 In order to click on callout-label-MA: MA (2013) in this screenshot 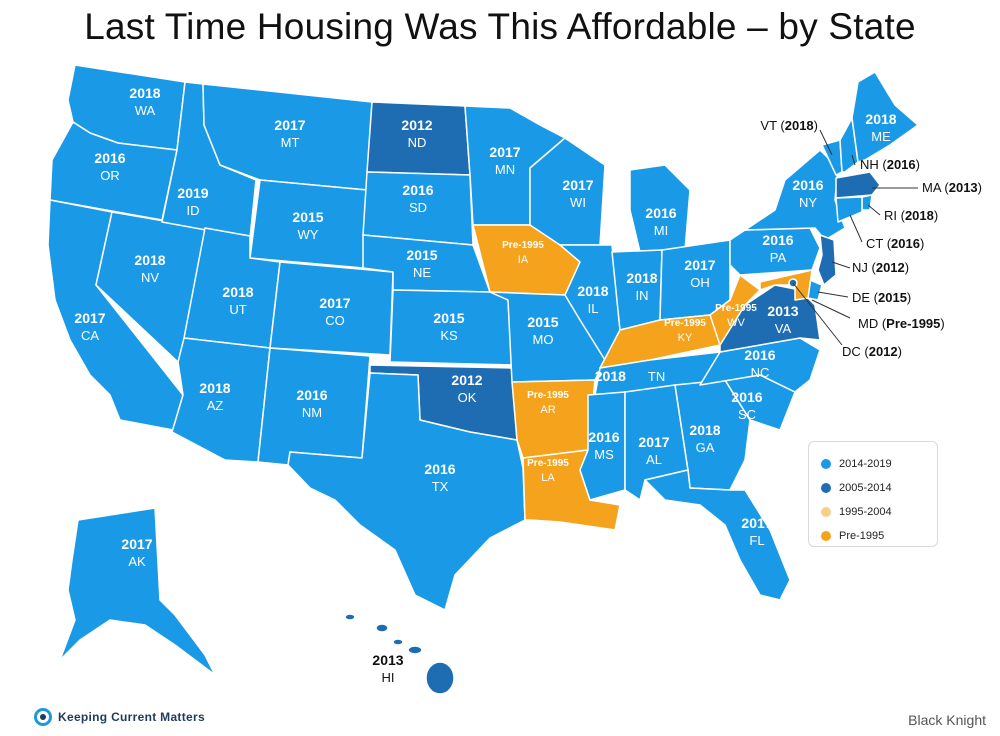, I will do `click(952, 187)`.